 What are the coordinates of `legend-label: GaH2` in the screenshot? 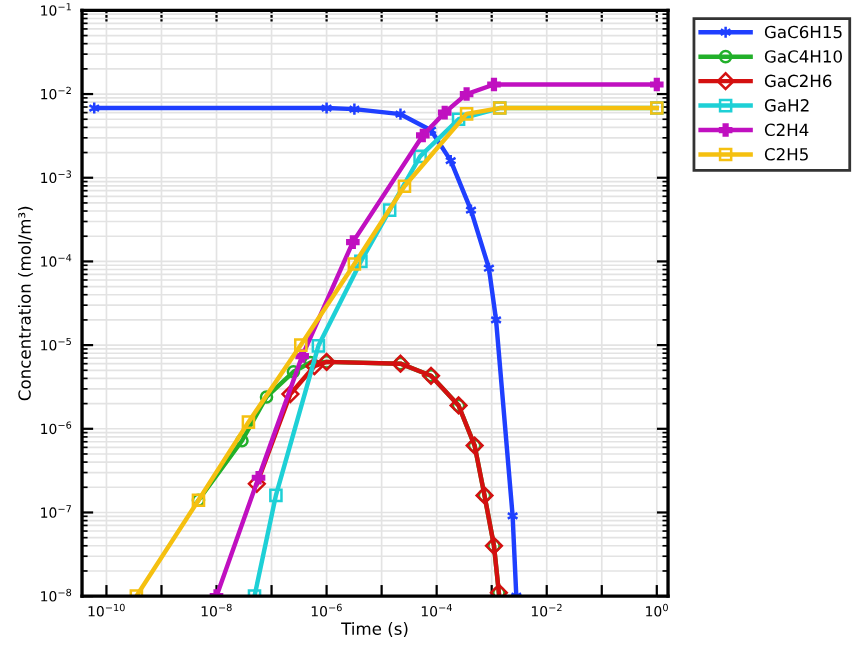 It's located at (786, 105).